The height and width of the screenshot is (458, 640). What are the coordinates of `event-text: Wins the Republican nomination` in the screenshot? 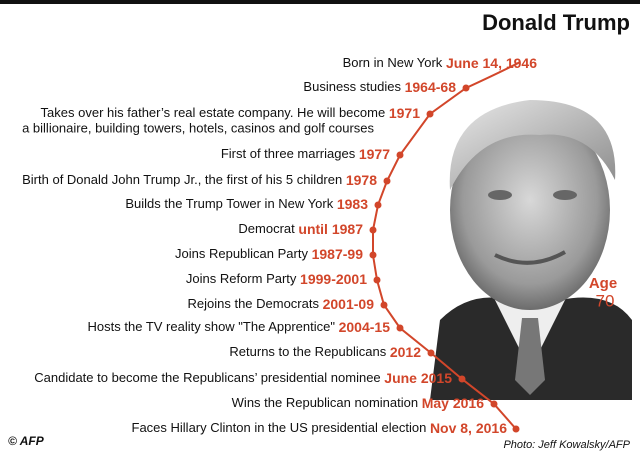 It's located at (325, 402).